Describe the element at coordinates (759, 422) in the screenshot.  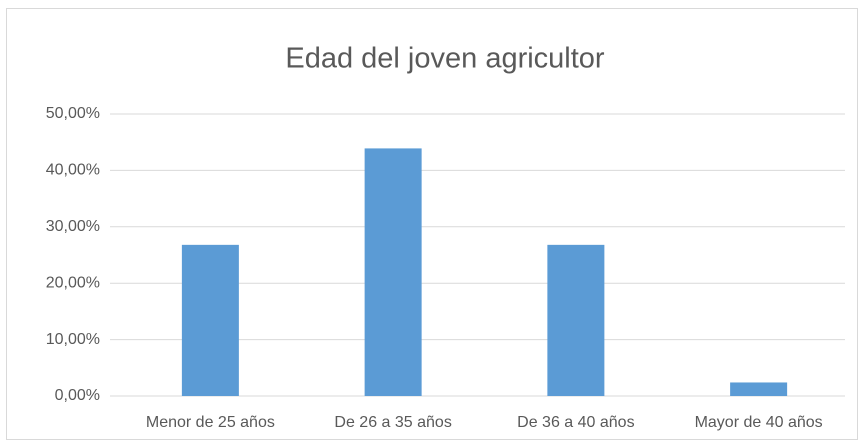
I see `x-tick-label: Mayor de 40 años` at that location.